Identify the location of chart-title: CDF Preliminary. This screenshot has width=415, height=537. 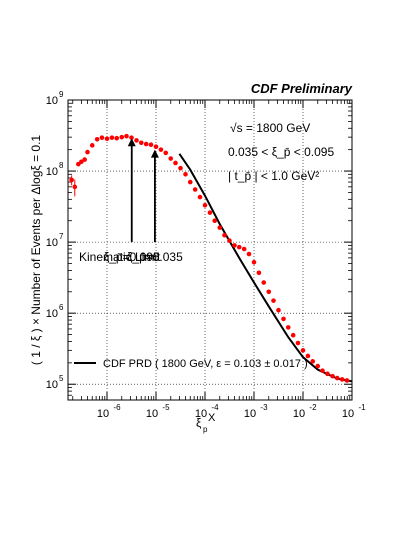
(302, 88).